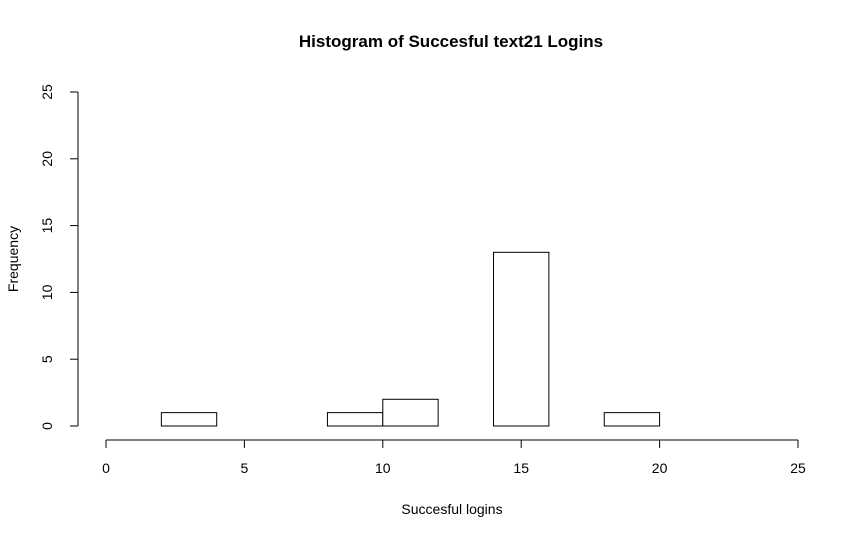 Image resolution: width=867 pixels, height=538 pixels. I want to click on x-axis-label: Succesful logins, so click(451, 509).